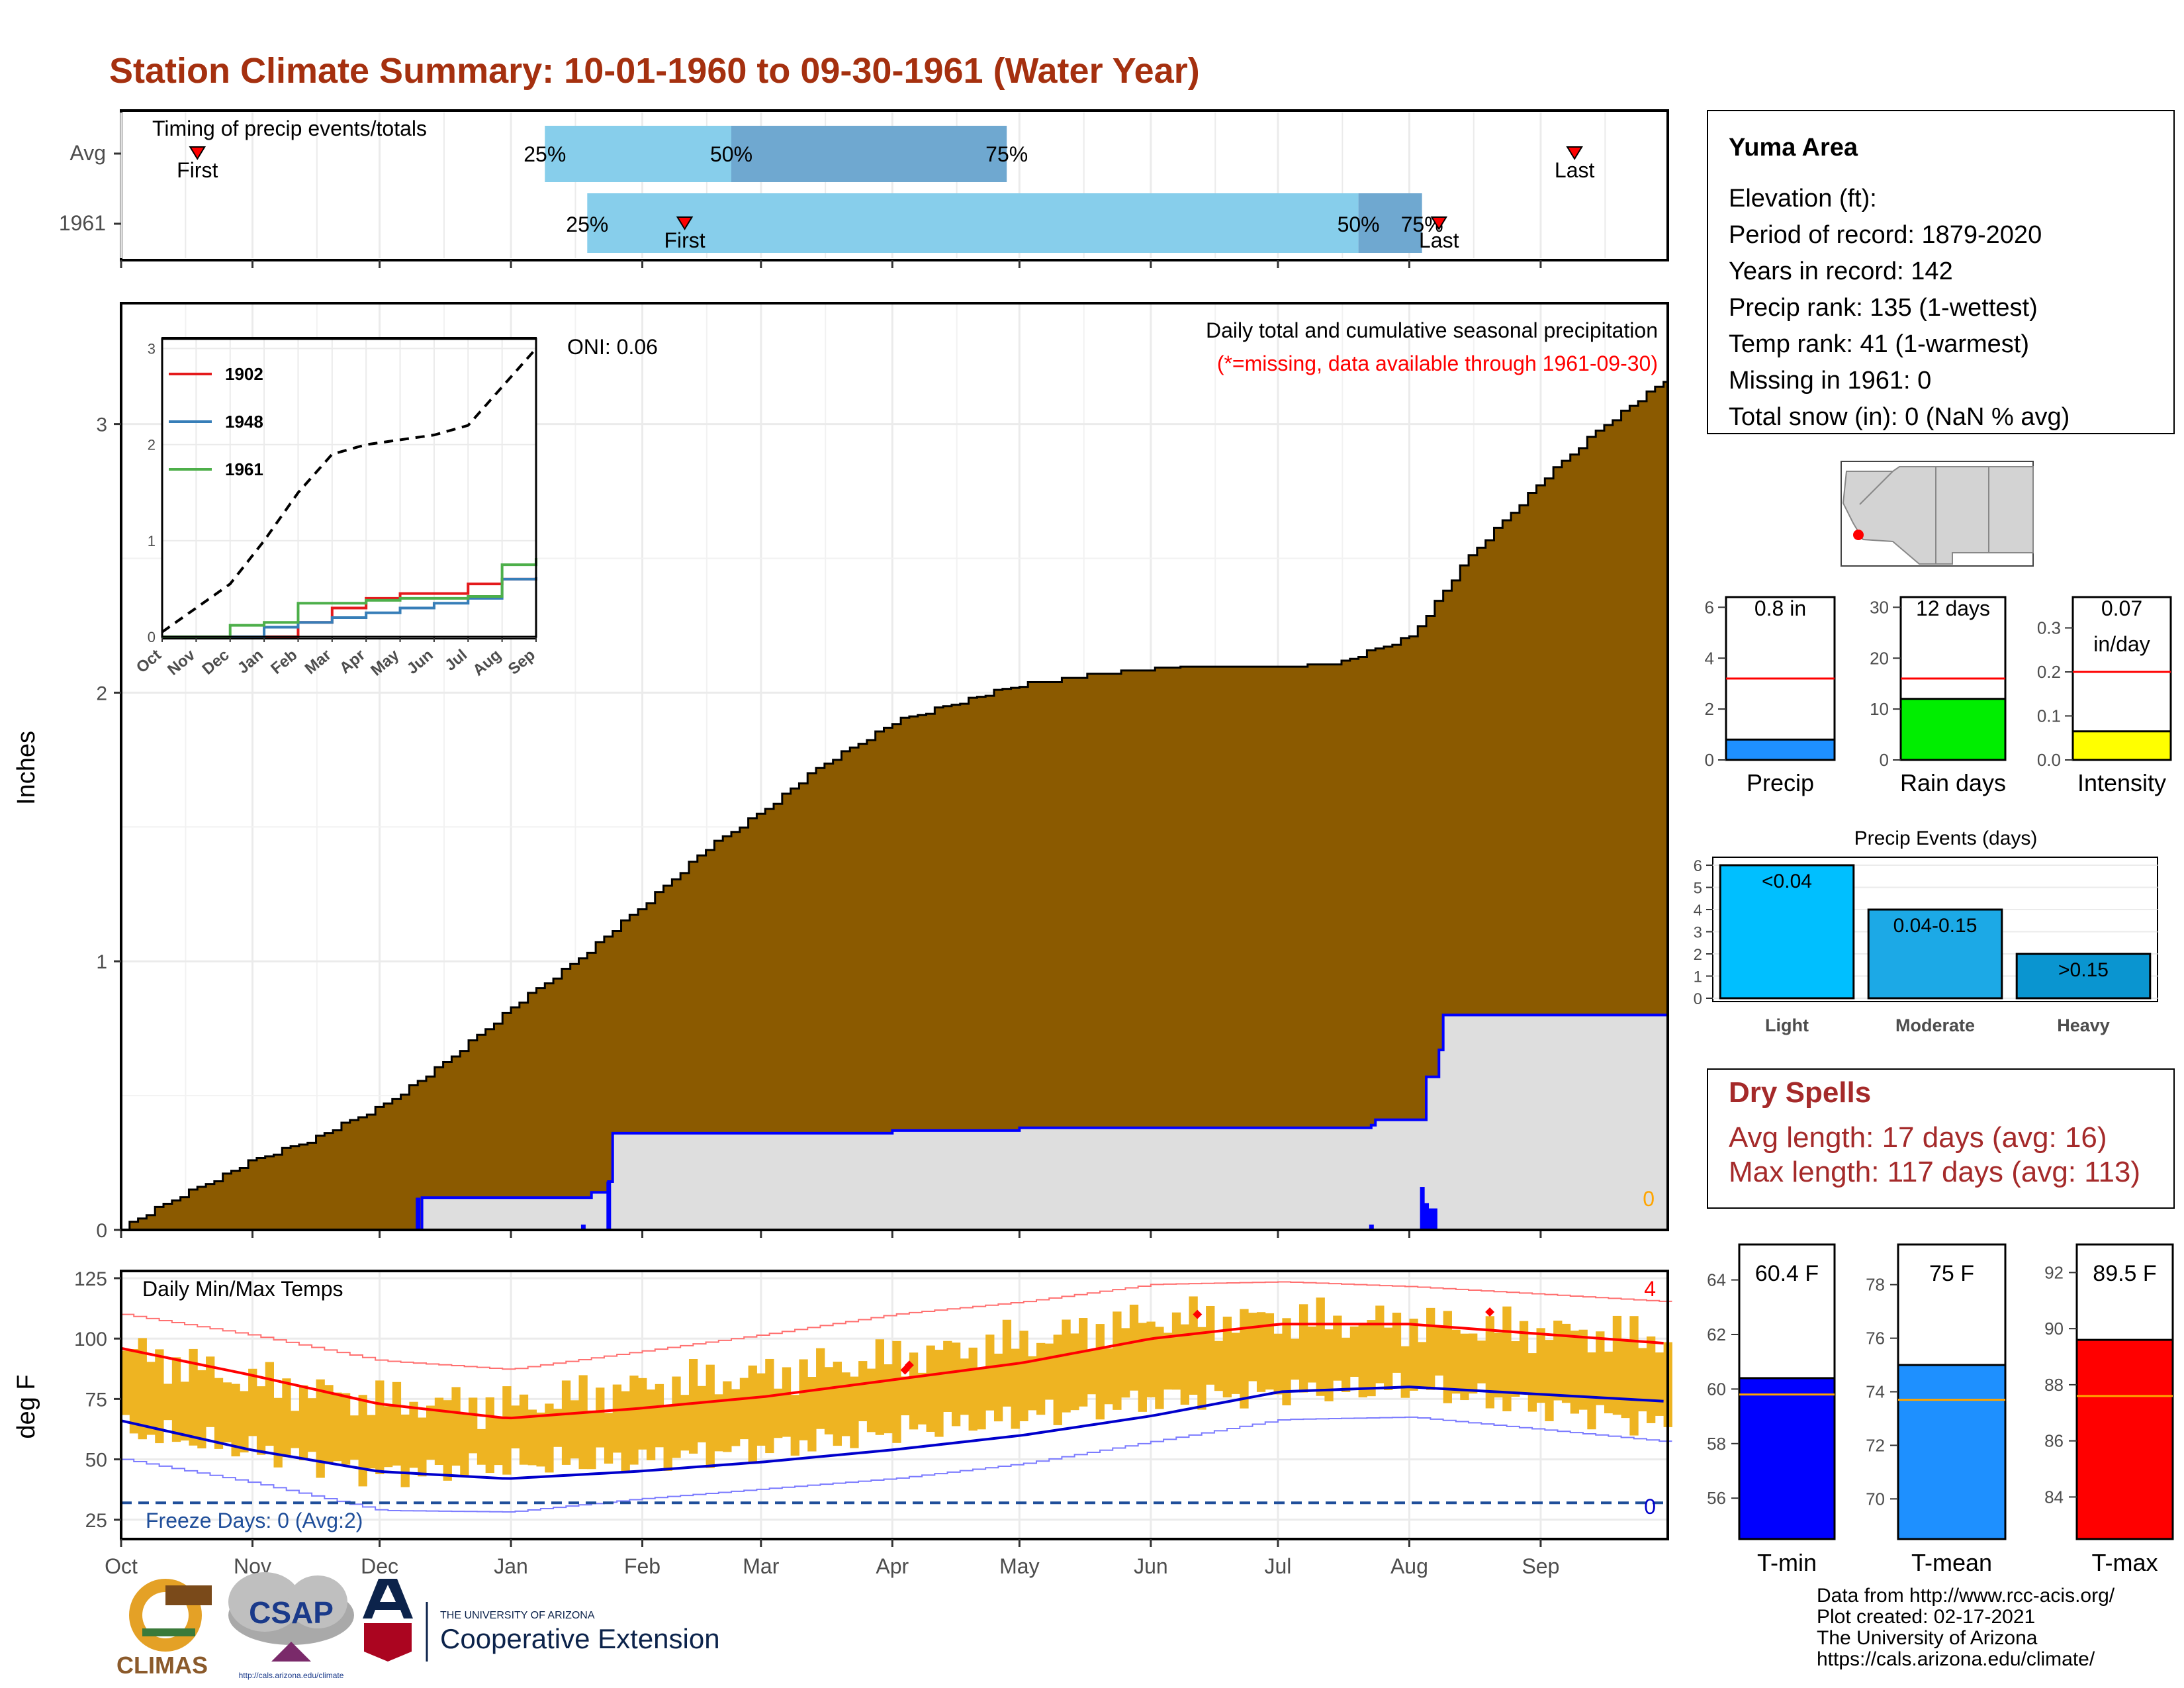  Describe the element at coordinates (1928, 1638) in the screenshot. I see `footer-line: The University of Arizona` at that location.